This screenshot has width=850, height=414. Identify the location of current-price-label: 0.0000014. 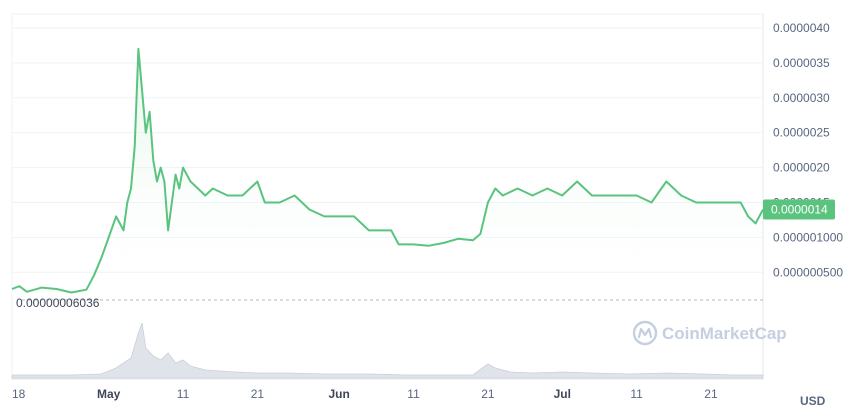
(799, 209).